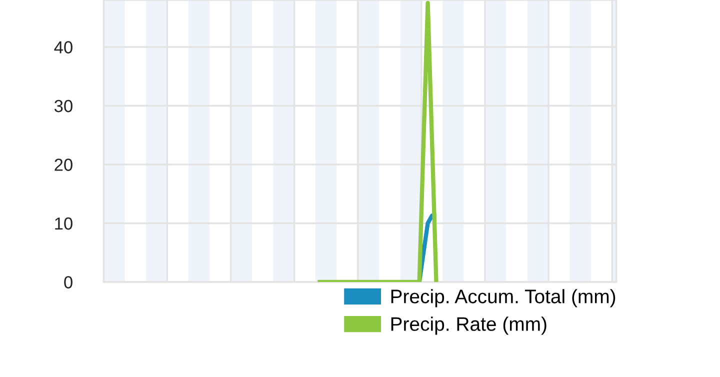  I want to click on y-tick-label: 0, so click(68, 282).